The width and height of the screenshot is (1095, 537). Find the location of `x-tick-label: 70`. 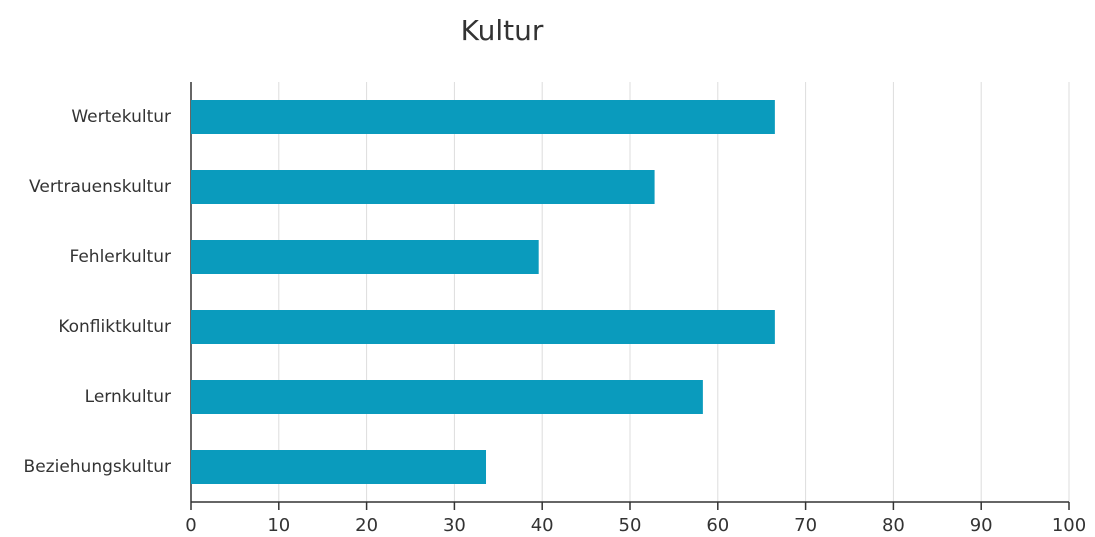

x-tick-label: 70 is located at coordinates (805, 525).